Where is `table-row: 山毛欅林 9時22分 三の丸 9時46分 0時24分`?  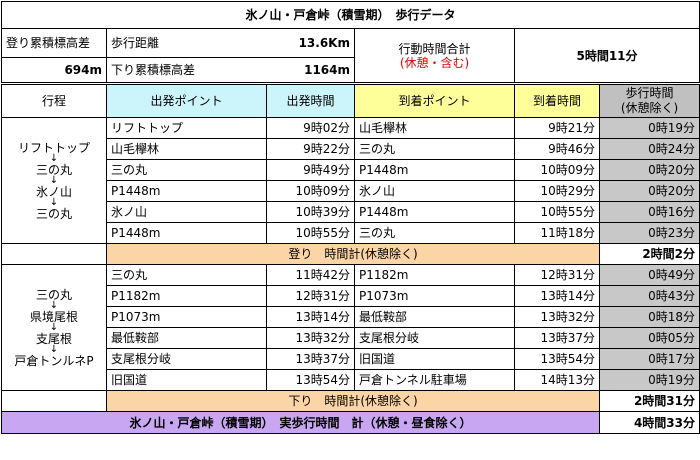
table-row: 山毛欅林 9時22分 三の丸 9時46分 0時24分 is located at coordinates (351, 149).